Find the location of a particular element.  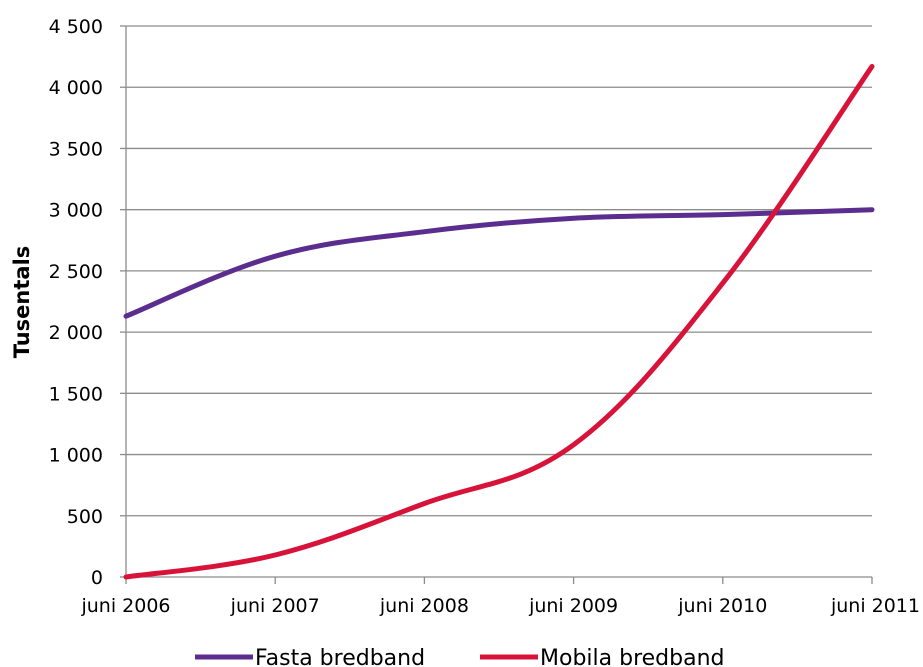

legend-label: Fasta bredband is located at coordinates (340, 656).